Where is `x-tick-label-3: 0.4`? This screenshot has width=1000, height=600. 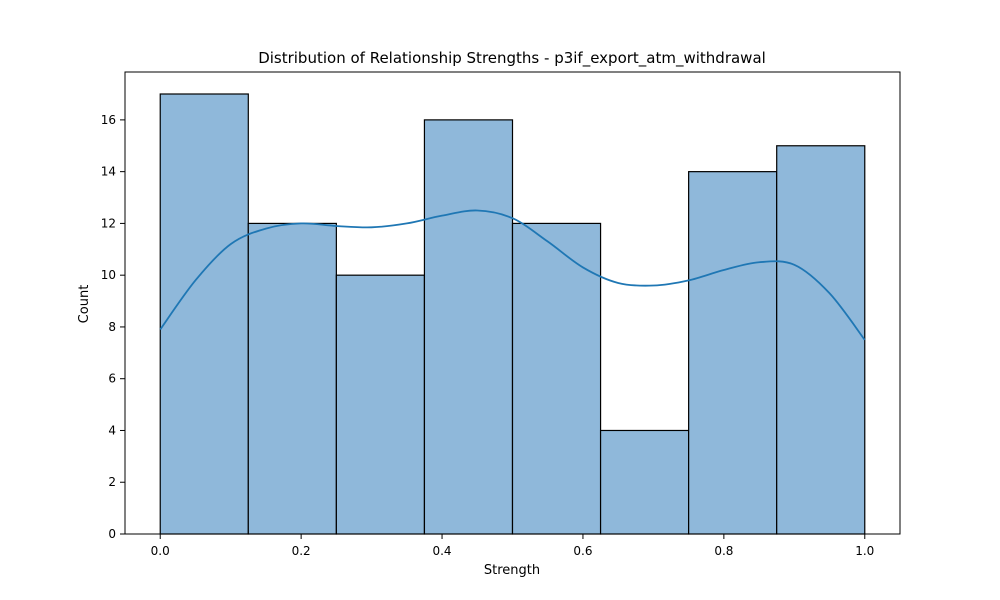
x-tick-label-3: 0.4 is located at coordinates (441, 551).